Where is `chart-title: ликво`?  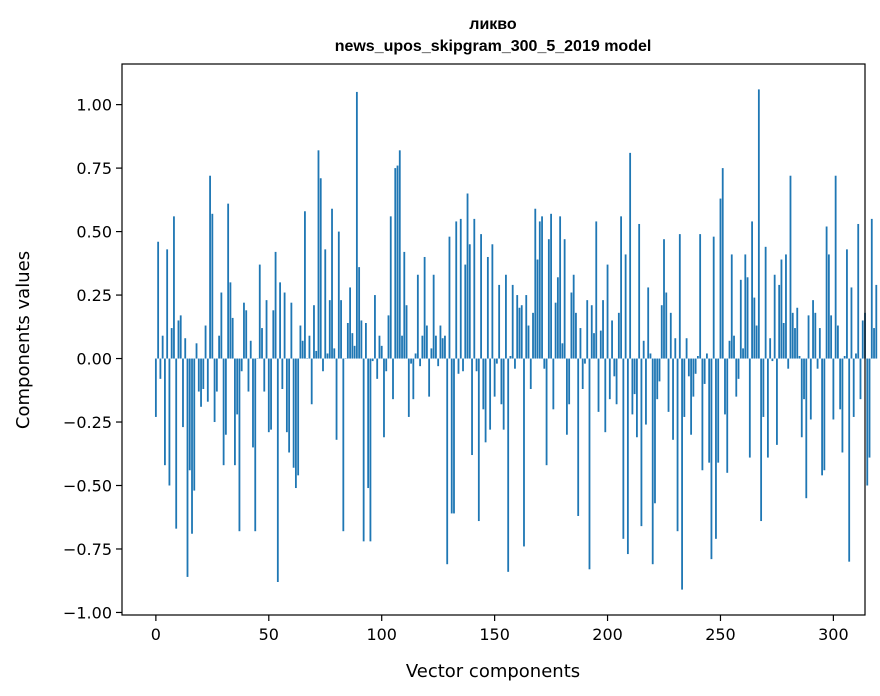
chart-title: ликво is located at coordinates (493, 24).